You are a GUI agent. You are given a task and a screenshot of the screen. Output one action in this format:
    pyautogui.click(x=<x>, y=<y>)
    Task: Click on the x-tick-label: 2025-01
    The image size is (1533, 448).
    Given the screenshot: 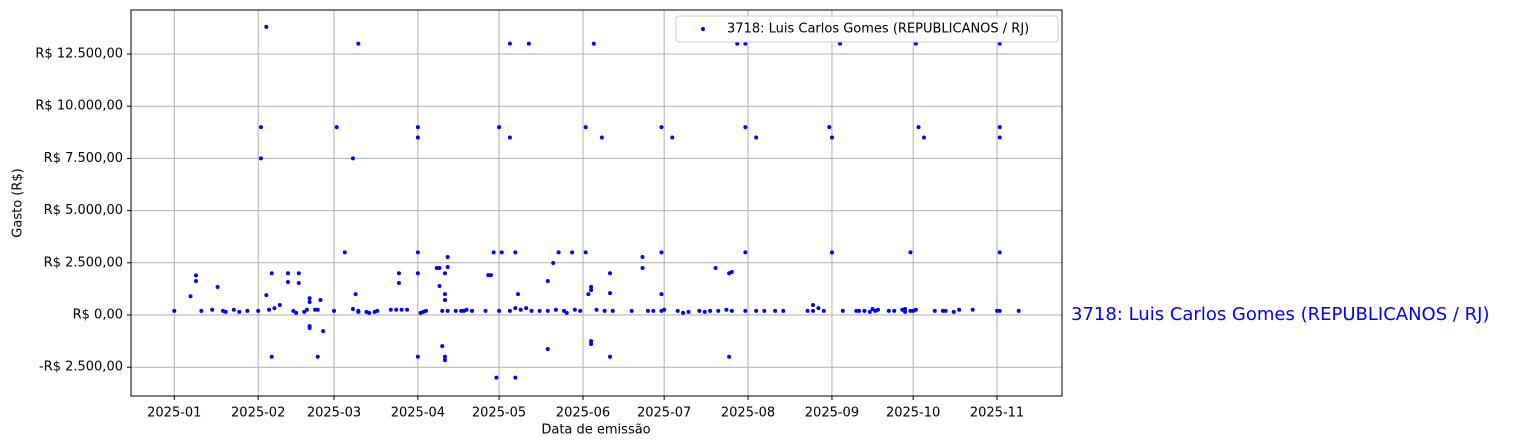 What is the action you would take?
    pyautogui.click(x=174, y=413)
    